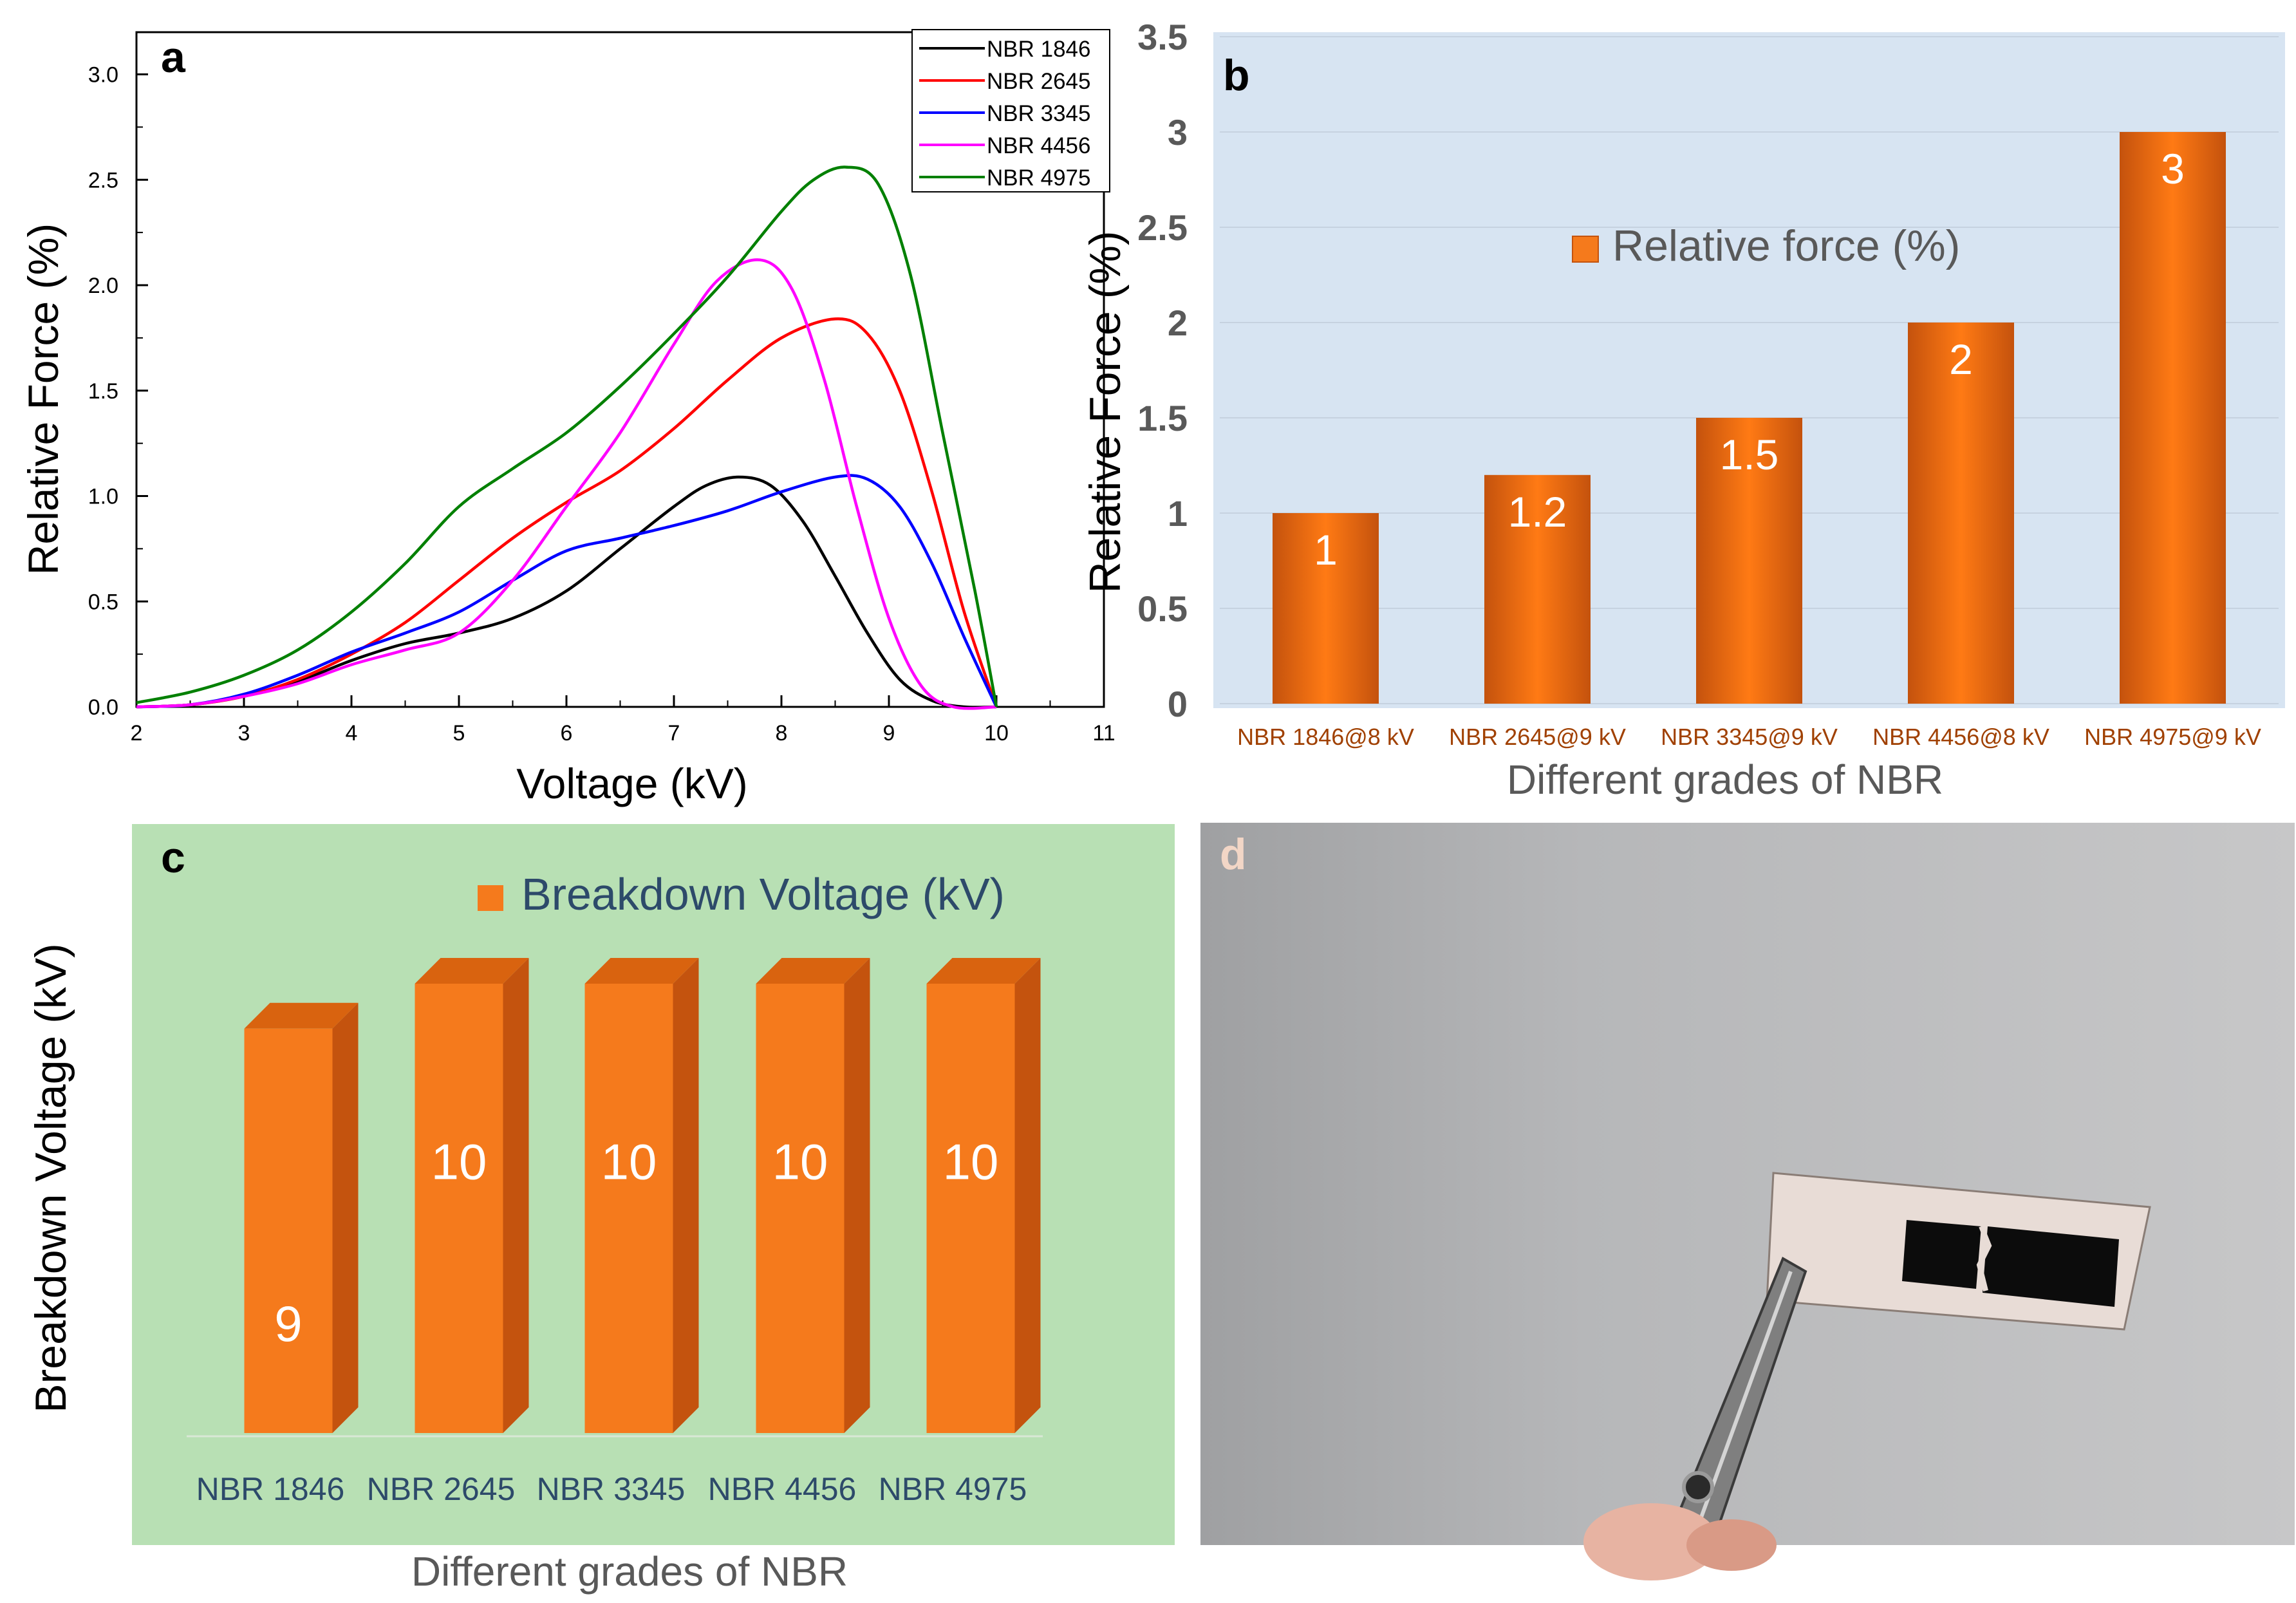 The image size is (2296, 1603). What do you see at coordinates (763, 894) in the screenshot?
I see `panel-c-legend-label: Breakdown Voltage (kV)` at bounding box center [763, 894].